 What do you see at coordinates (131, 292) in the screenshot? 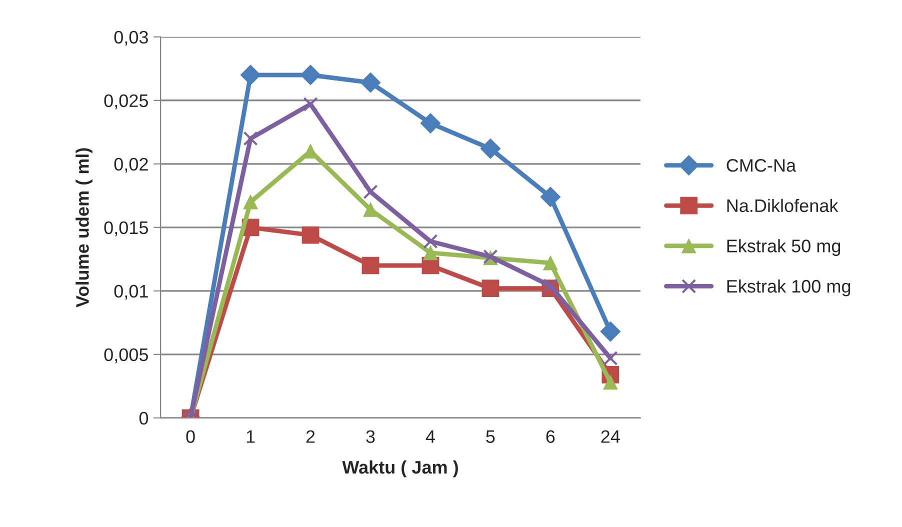
I see `y-tick-label: 0,01` at bounding box center [131, 292].